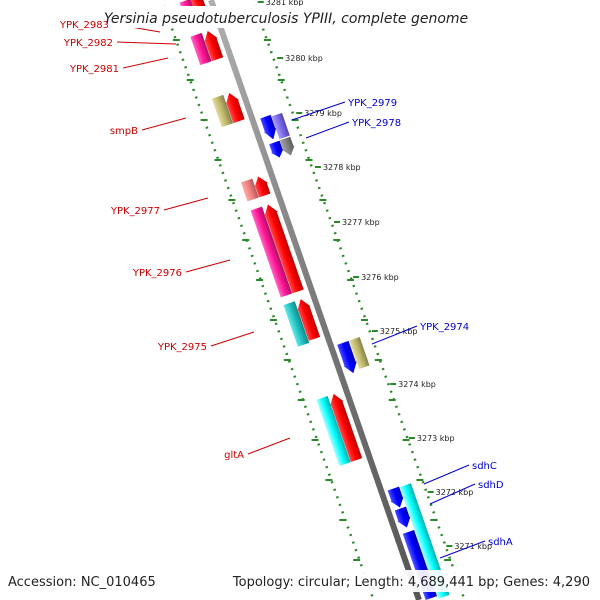 The image size is (600, 600). Describe the element at coordinates (287, 146) in the screenshot. I see `gene-ypk2978-b` at that location.